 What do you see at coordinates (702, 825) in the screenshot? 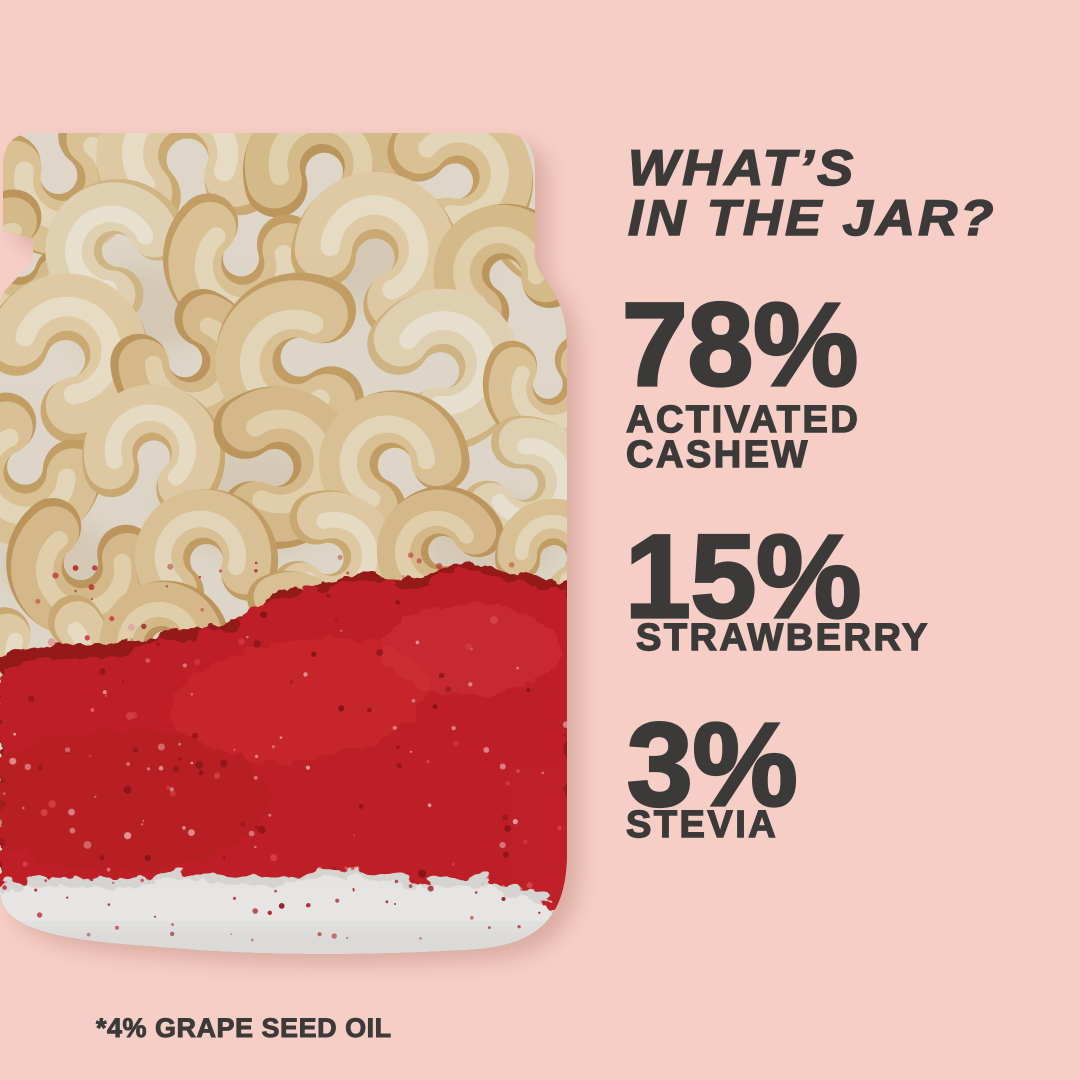
I see `ingredient-label-stevia: STEVIA` at bounding box center [702, 825].